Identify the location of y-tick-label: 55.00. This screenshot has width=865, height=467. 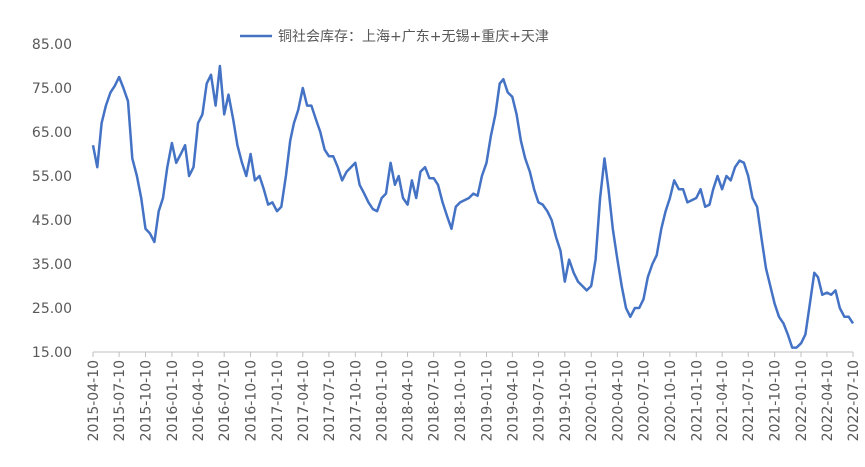
(52, 177).